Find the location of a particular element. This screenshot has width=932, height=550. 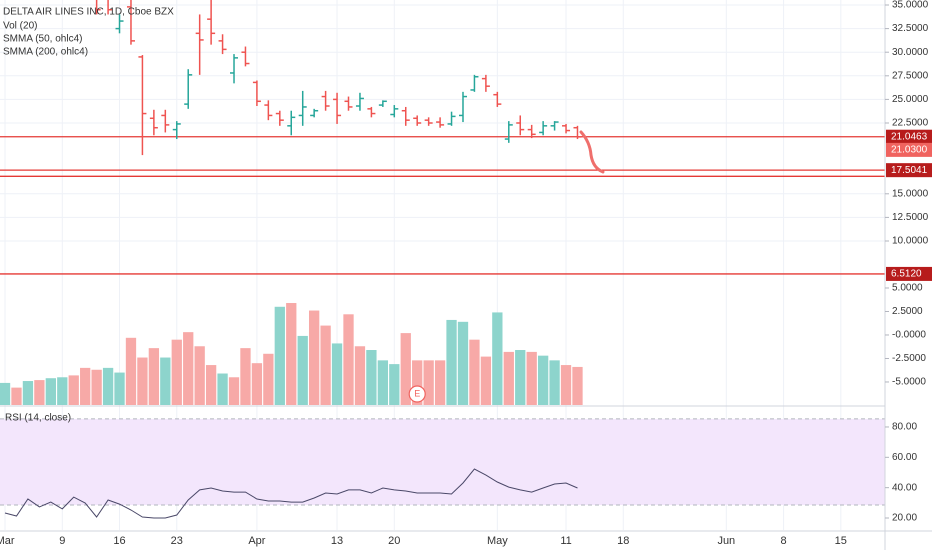

rsi-line is located at coordinates (291, 493).